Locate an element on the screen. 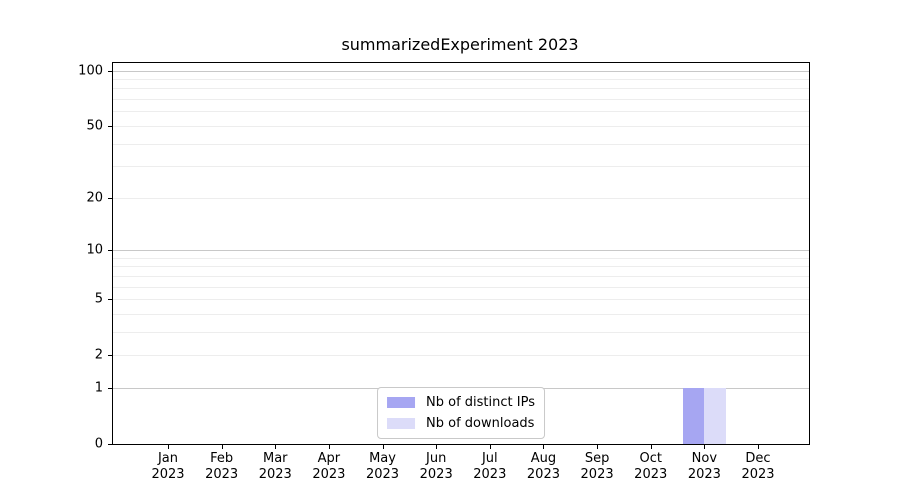  y-tick-label: 1 is located at coordinates (98, 388).